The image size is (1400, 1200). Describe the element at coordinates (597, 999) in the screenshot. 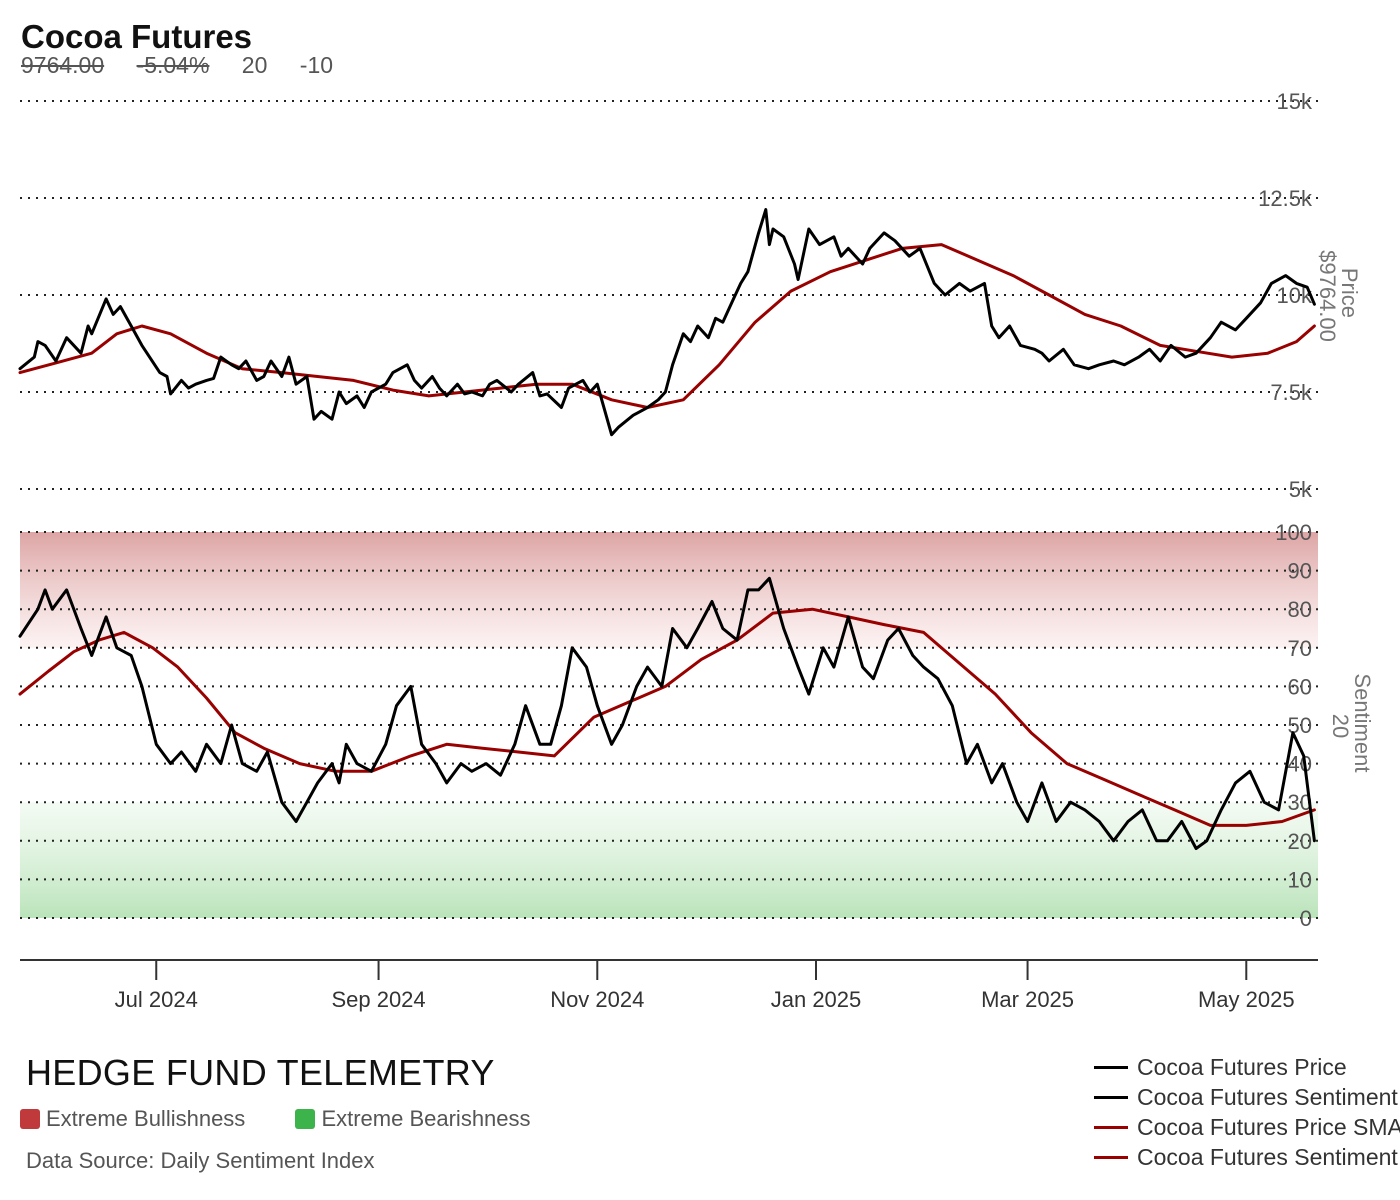

I see `x-tick-label: Nov 2024` at that location.